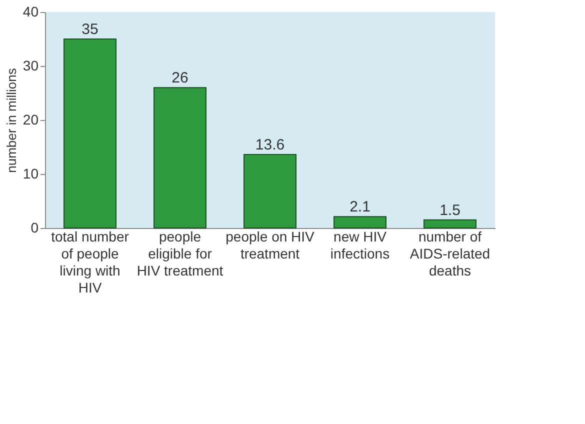 This screenshot has width=585, height=424. What do you see at coordinates (270, 145) in the screenshot?
I see `data-label: 13.6` at bounding box center [270, 145].